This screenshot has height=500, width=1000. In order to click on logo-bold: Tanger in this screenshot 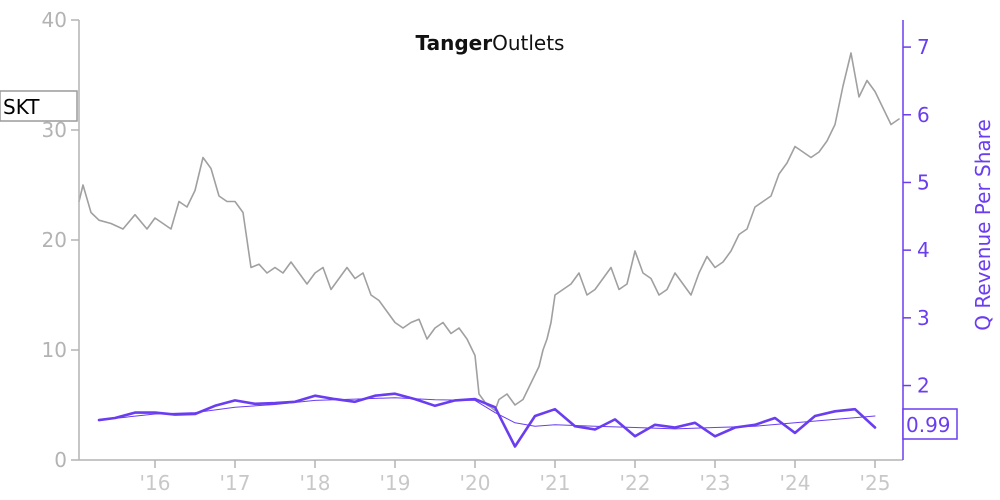, I will do `click(454, 43)`.